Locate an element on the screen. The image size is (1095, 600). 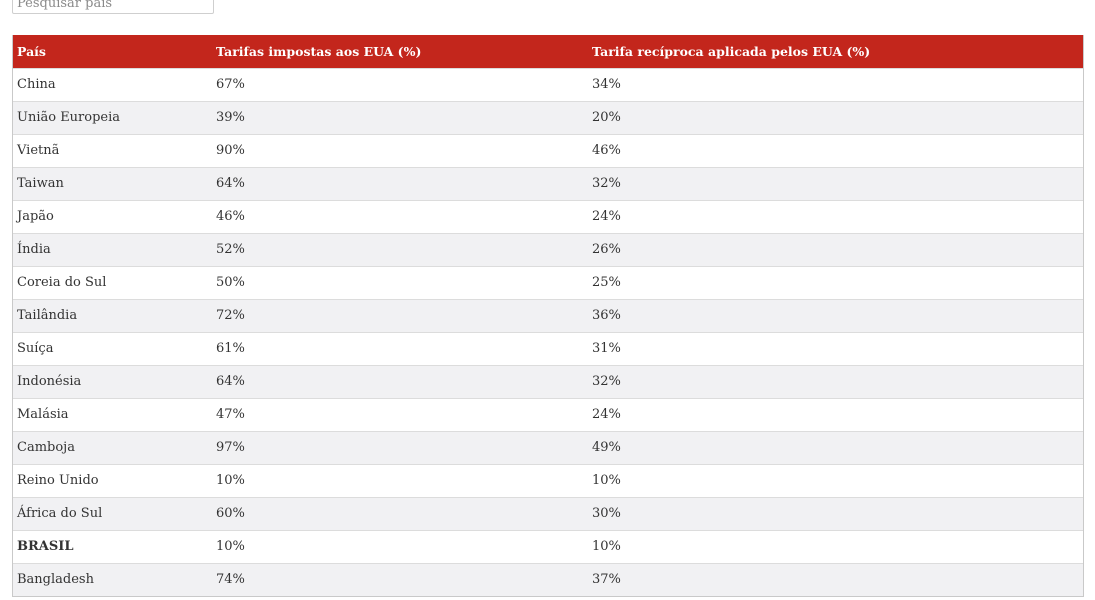
cell-country: Vietnã is located at coordinates (38, 150).